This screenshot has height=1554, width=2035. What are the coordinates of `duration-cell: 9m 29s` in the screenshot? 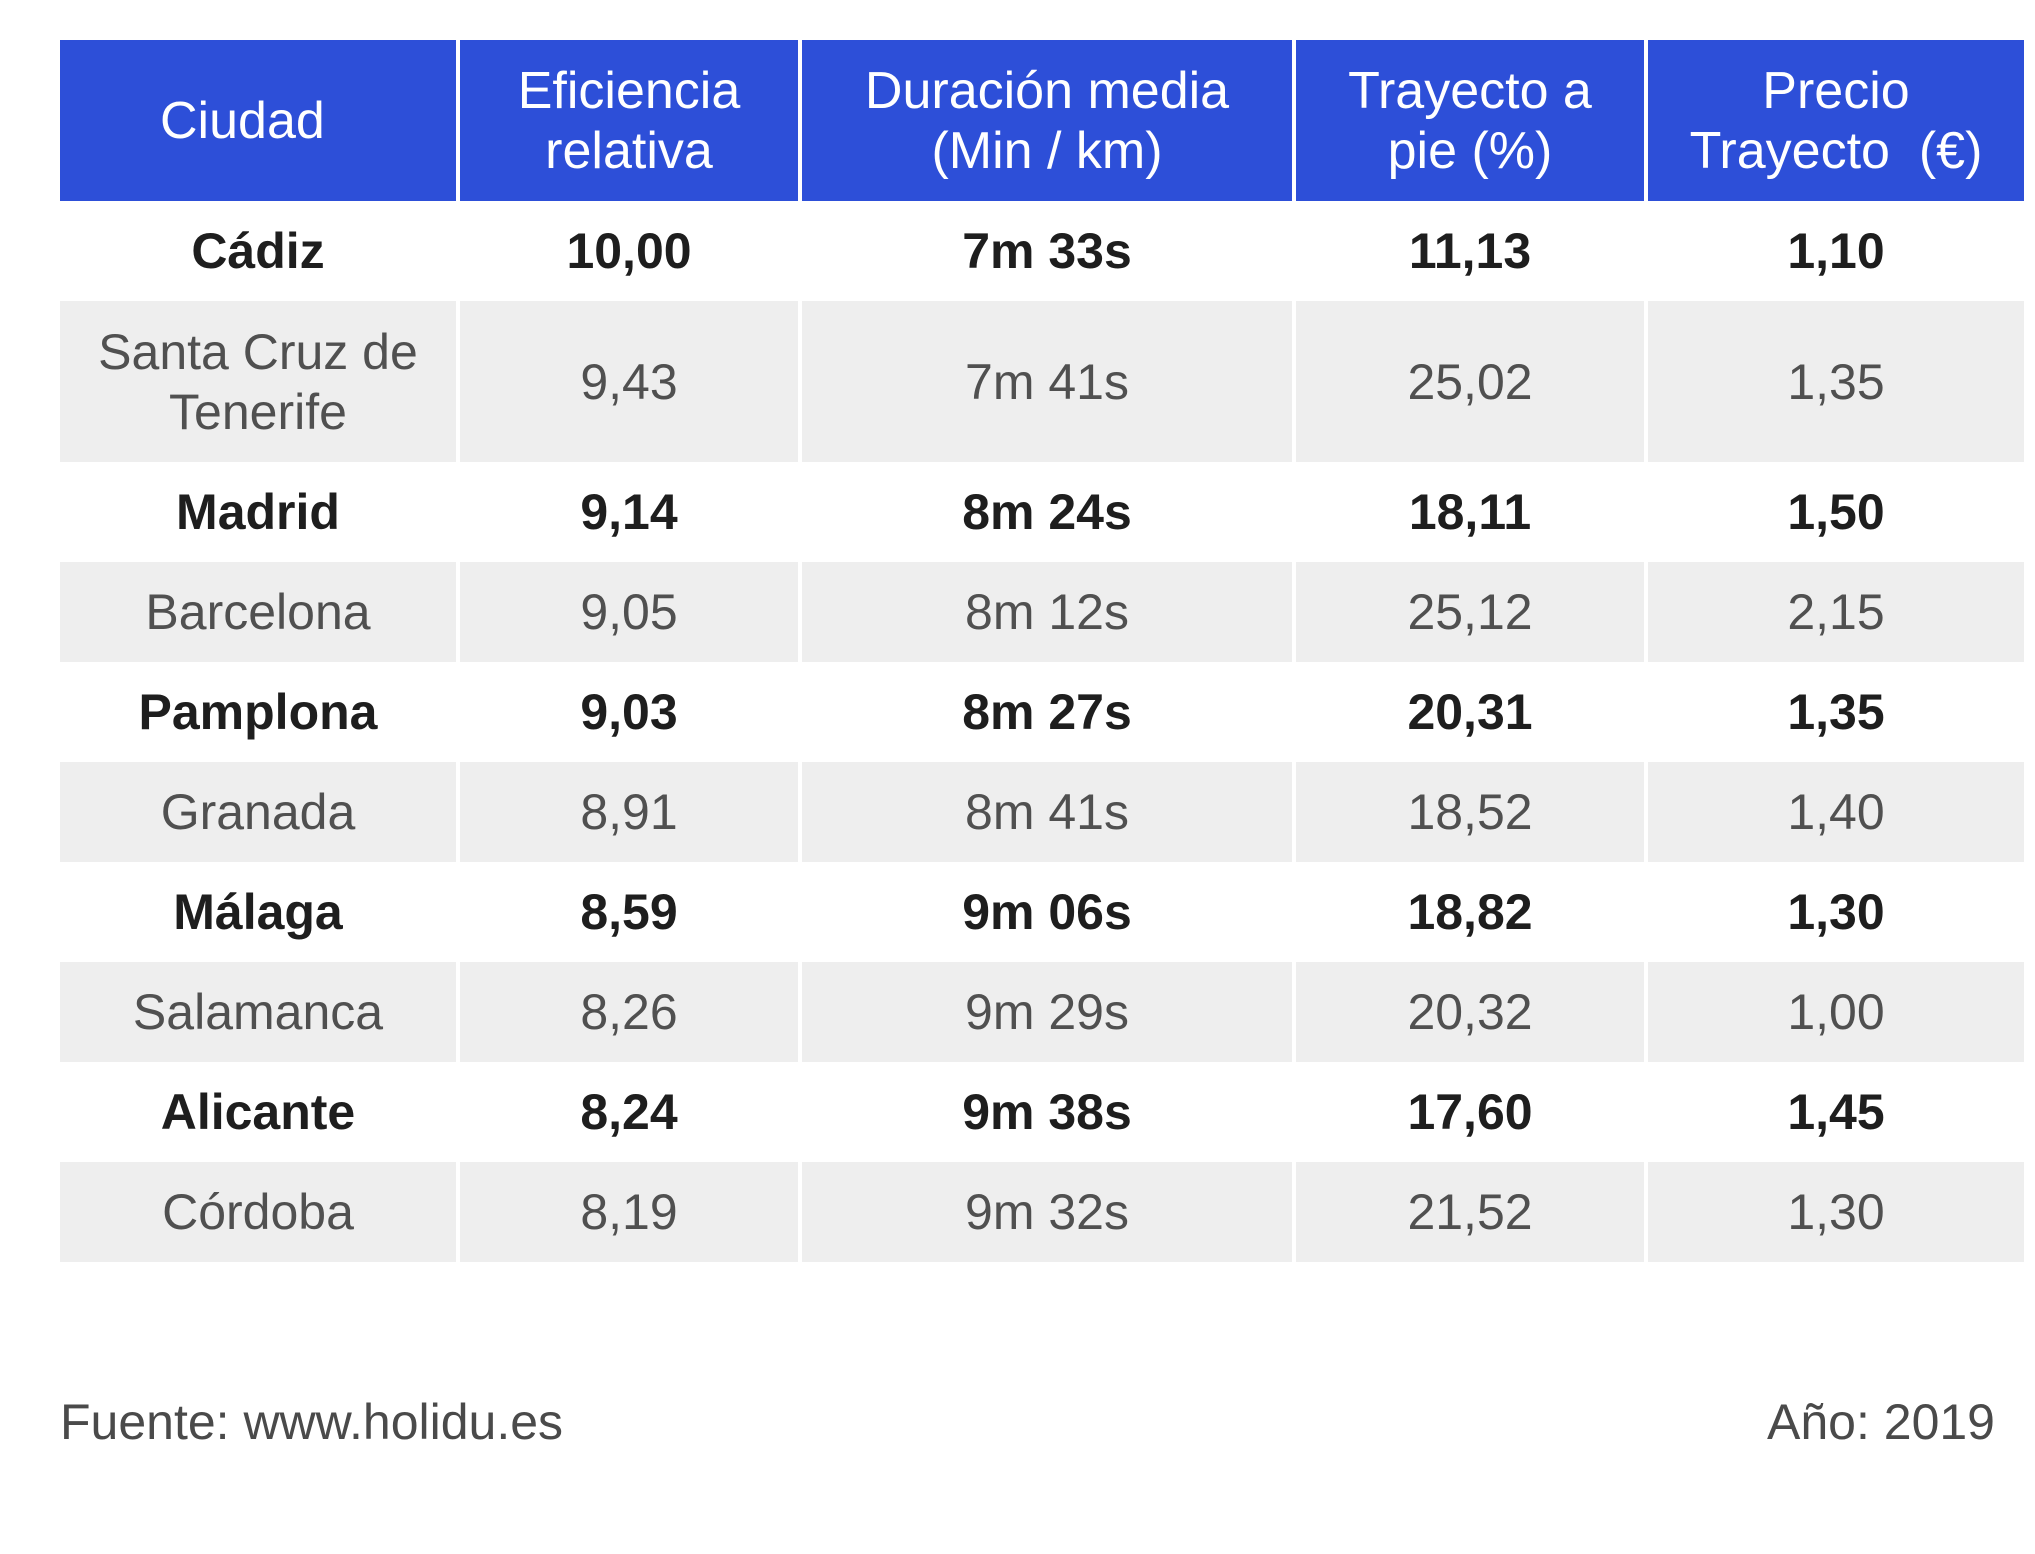 It's located at (1047, 1012).